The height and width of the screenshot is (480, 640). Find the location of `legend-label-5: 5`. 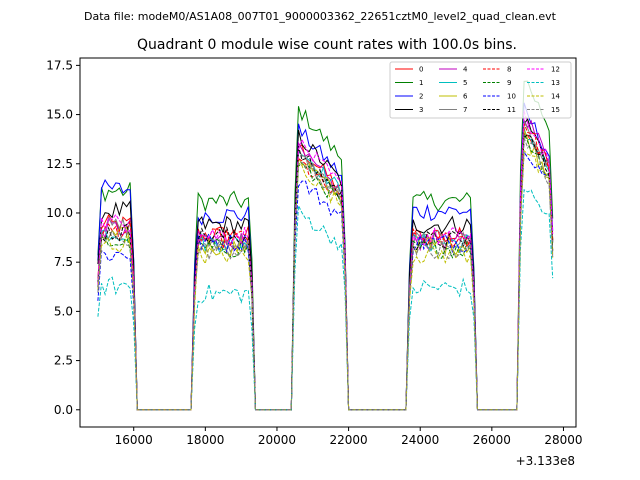

legend-label-5: 5 is located at coordinates (465, 83).